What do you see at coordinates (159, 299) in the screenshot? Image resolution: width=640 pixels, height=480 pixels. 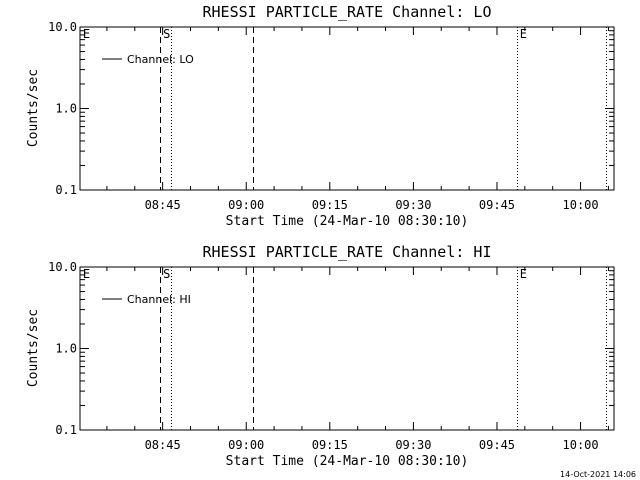 I see `legend-label: Channel: HI` at bounding box center [159, 299].